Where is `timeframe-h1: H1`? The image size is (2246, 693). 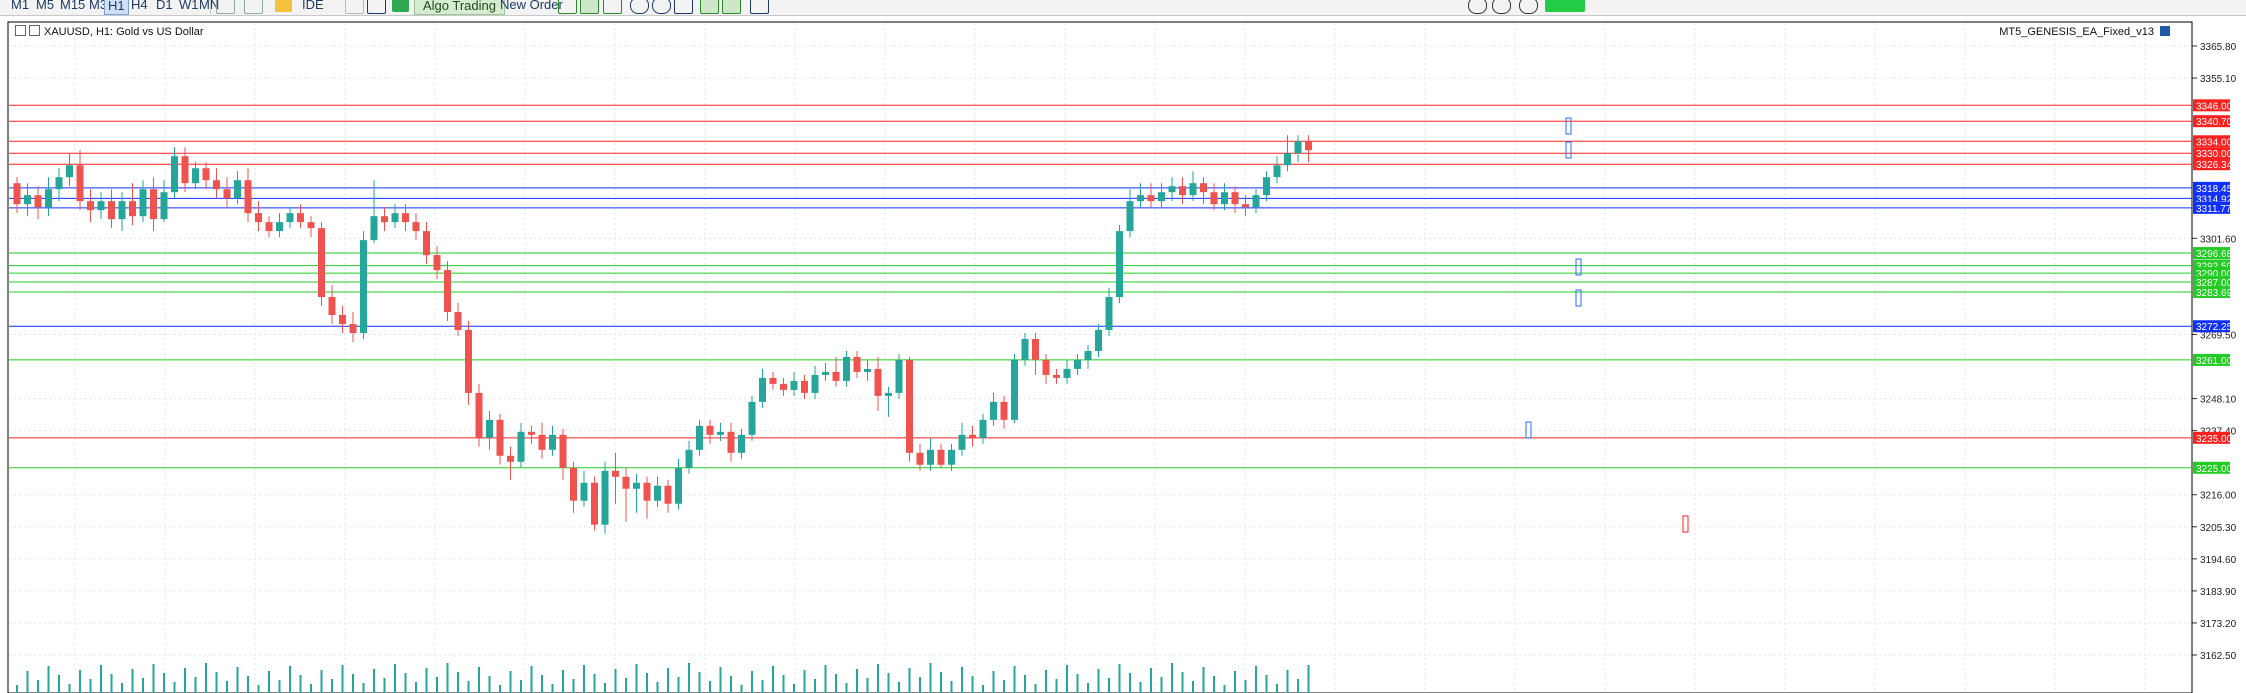 timeframe-h1: H1 is located at coordinates (116, 7).